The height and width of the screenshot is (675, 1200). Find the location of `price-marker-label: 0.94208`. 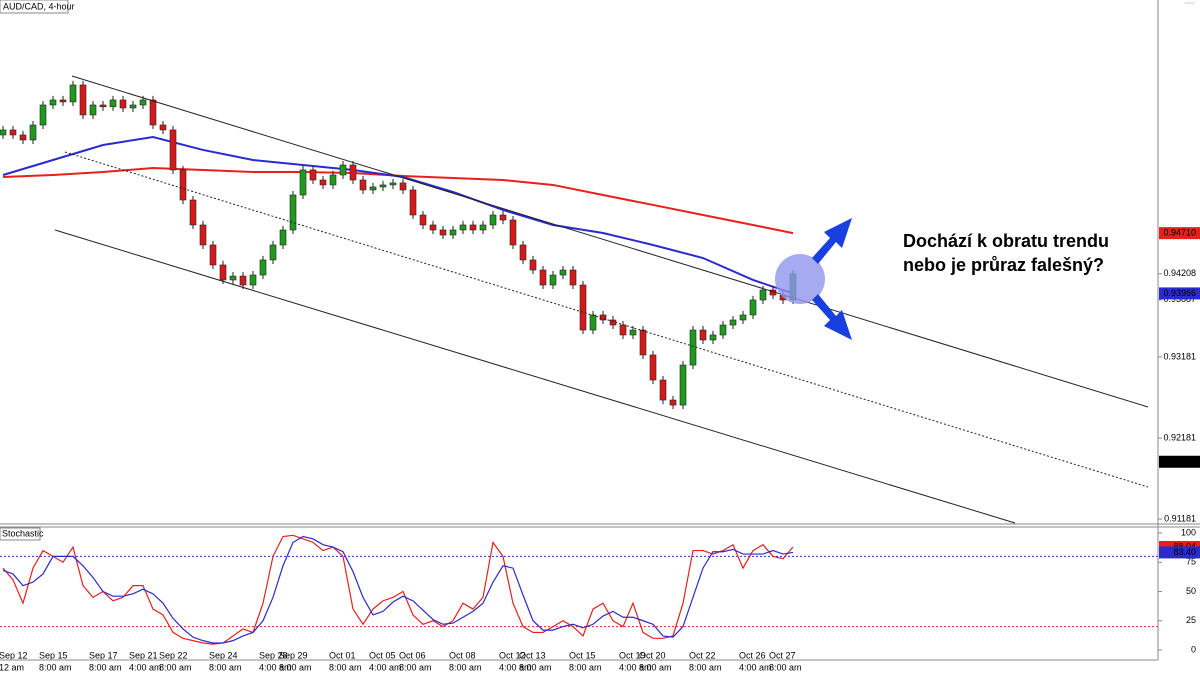

price-marker-label: 0.94208 is located at coordinates (1179, 273).